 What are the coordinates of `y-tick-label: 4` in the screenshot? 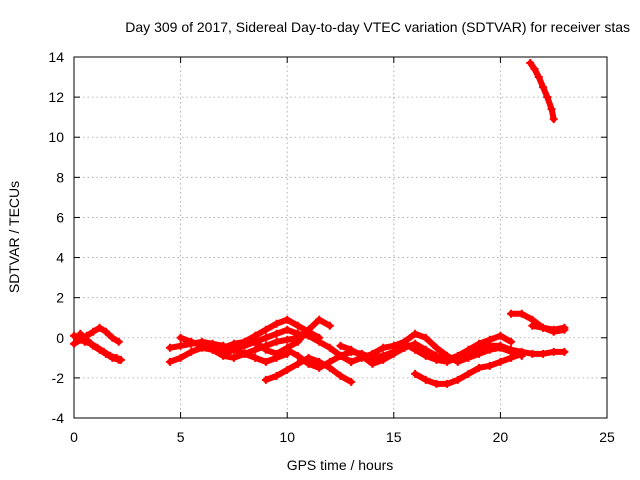 It's located at (60, 258).